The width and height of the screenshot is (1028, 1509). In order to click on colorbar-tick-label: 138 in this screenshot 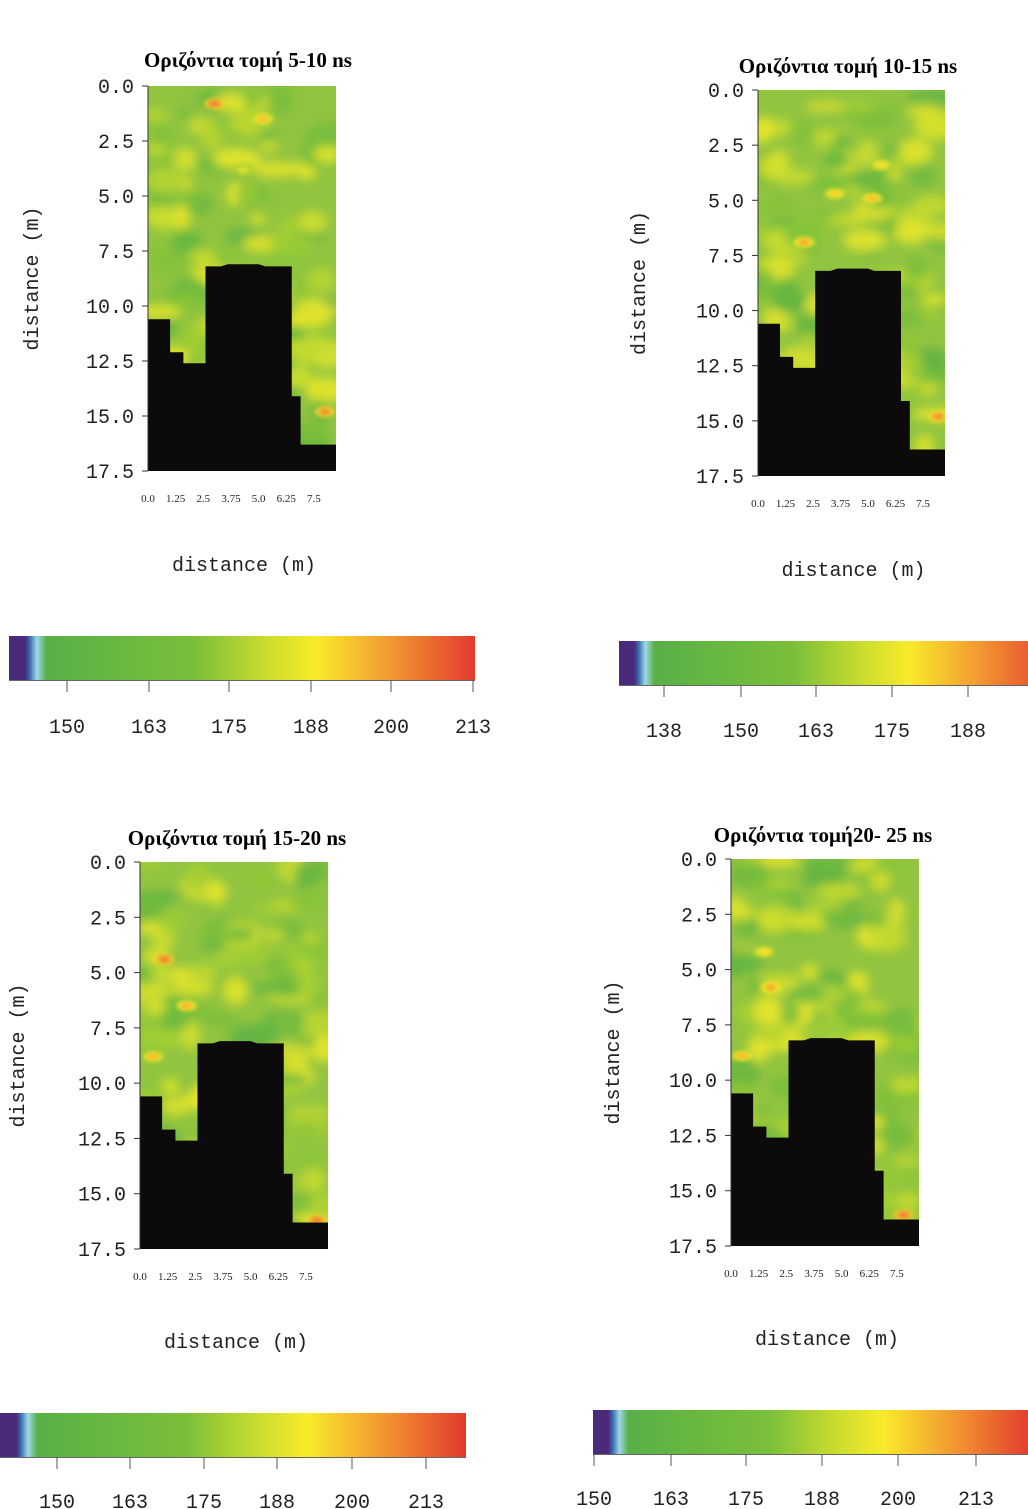, I will do `click(664, 732)`.